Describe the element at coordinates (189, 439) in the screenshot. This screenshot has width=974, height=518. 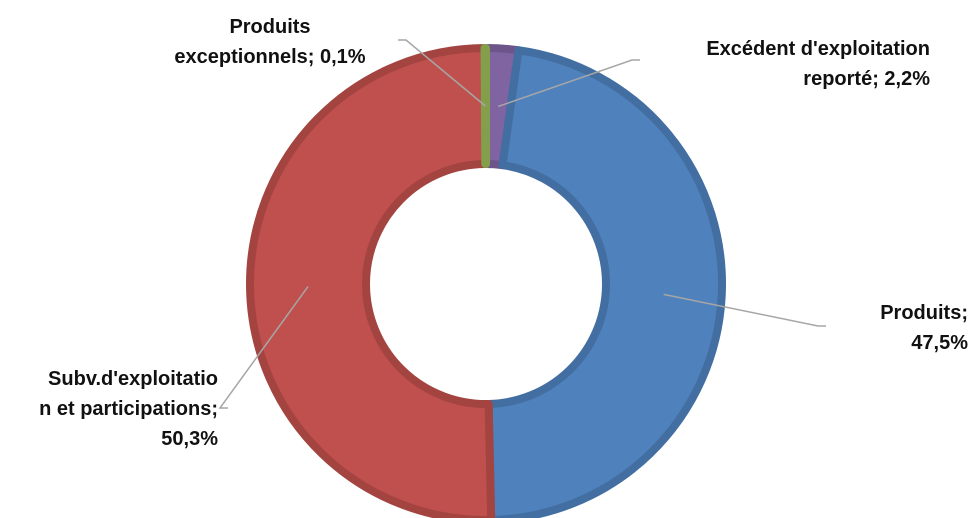
I see `label-subvention-line3: 50,3%` at that location.